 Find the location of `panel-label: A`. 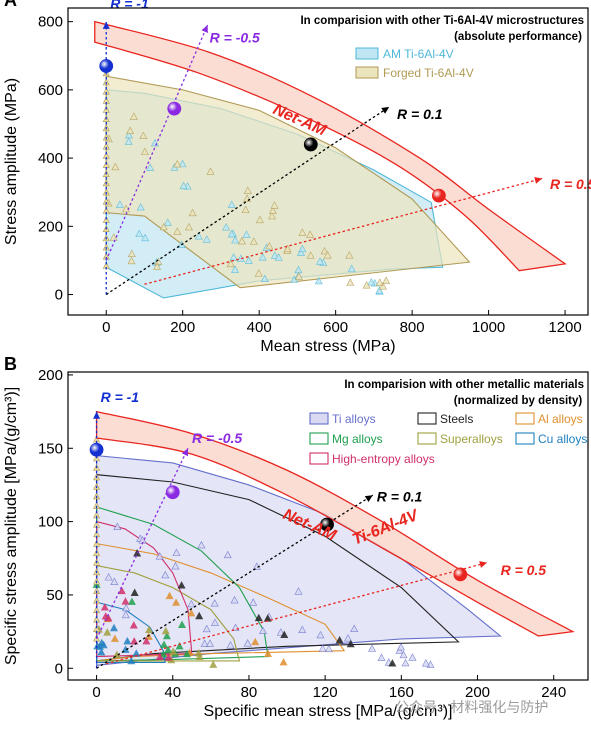

panel-label: A is located at coordinates (10, 5).